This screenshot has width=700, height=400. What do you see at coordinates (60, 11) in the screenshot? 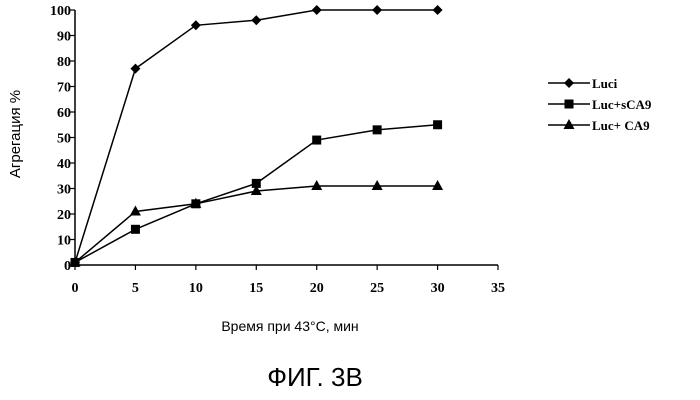
I see `y-tick-label: 100` at bounding box center [60, 11].